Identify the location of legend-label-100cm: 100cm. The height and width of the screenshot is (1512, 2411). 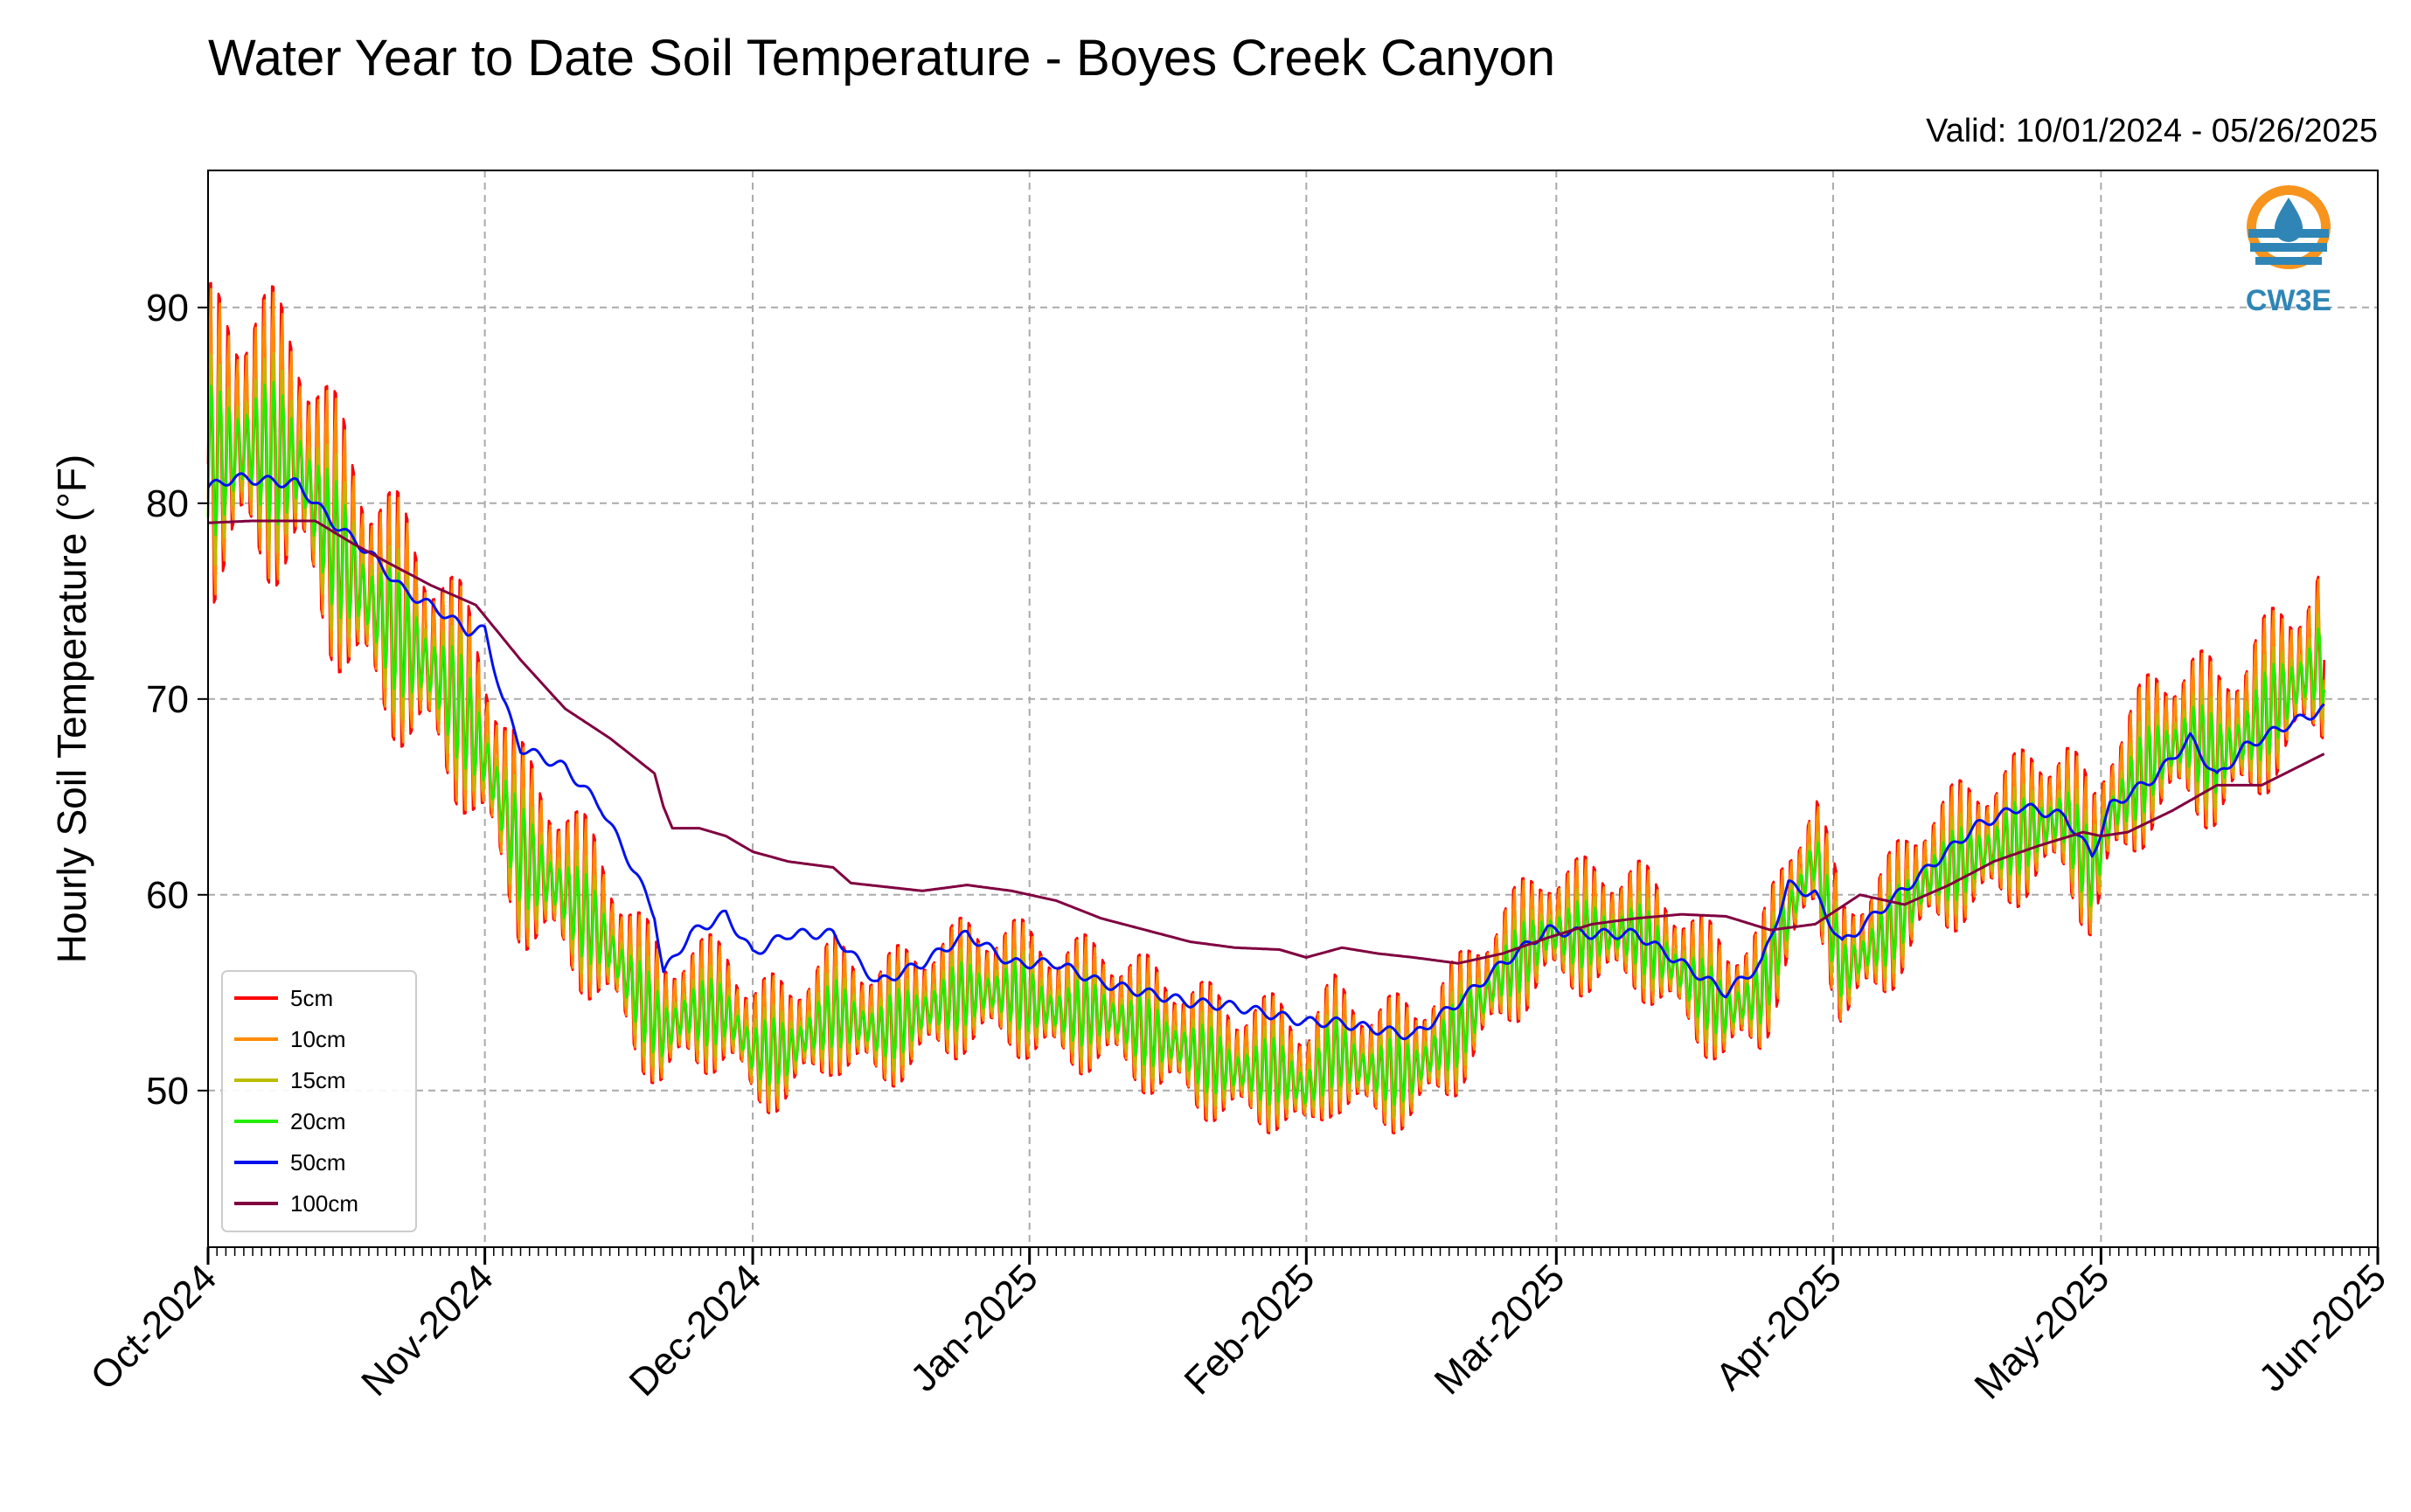
(324, 1203).